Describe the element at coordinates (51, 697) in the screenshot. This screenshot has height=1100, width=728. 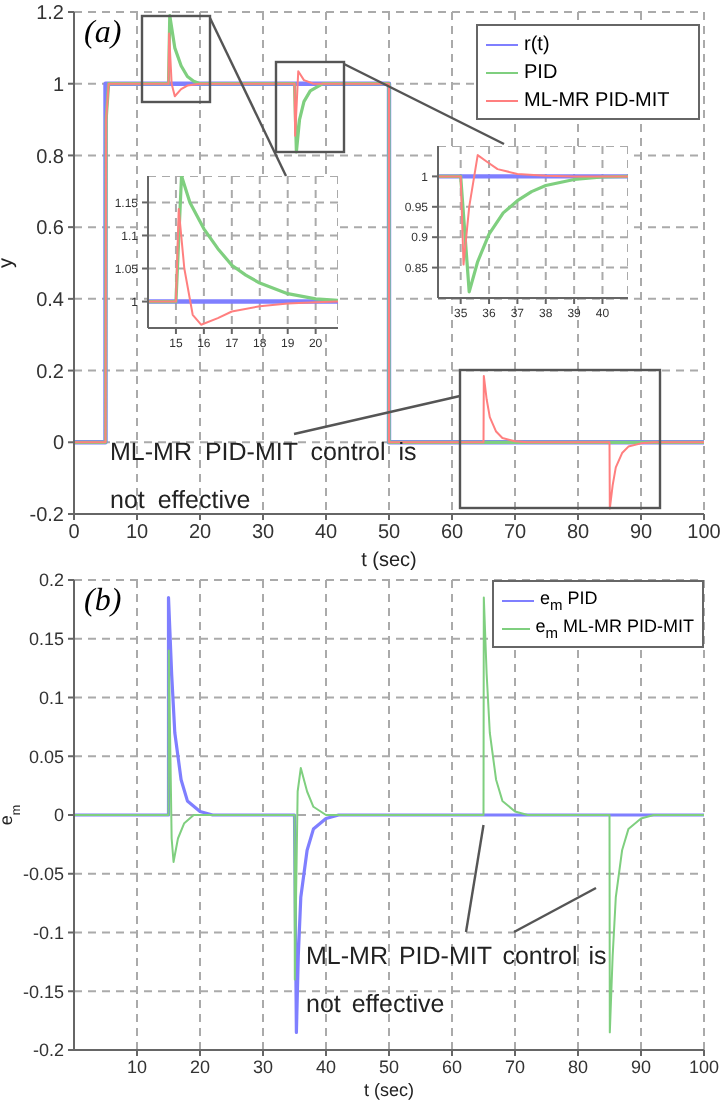
I see `y-tick-label: 0.1` at that location.